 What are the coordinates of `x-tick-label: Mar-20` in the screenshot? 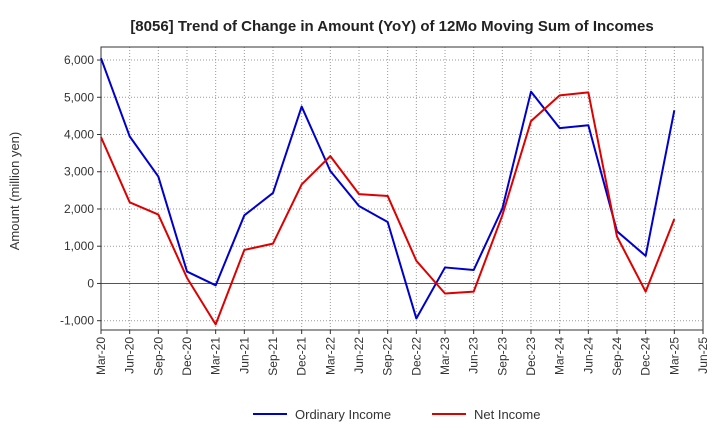 It's located at (101, 356).